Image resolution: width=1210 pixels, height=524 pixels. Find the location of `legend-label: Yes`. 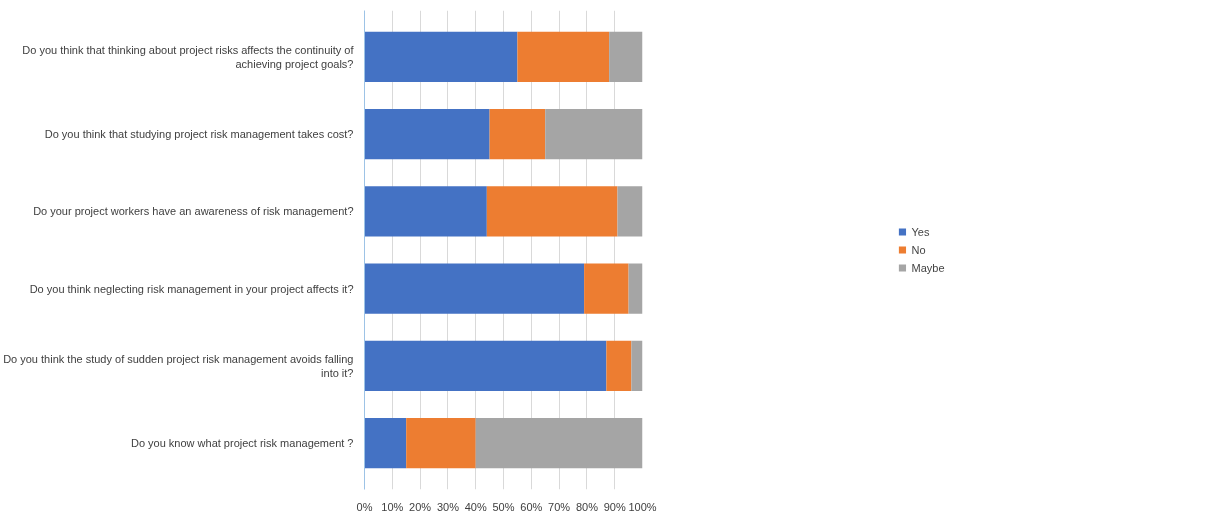

legend-label: Yes is located at coordinates (921, 231).